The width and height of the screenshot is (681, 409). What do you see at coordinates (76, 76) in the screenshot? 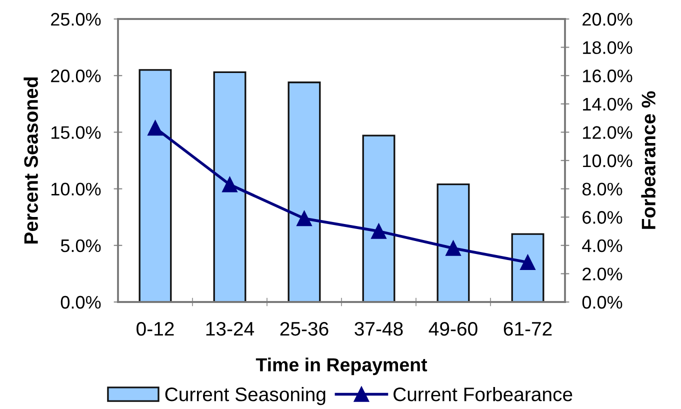
I see `y-tick-label: 20.0%` at bounding box center [76, 76].